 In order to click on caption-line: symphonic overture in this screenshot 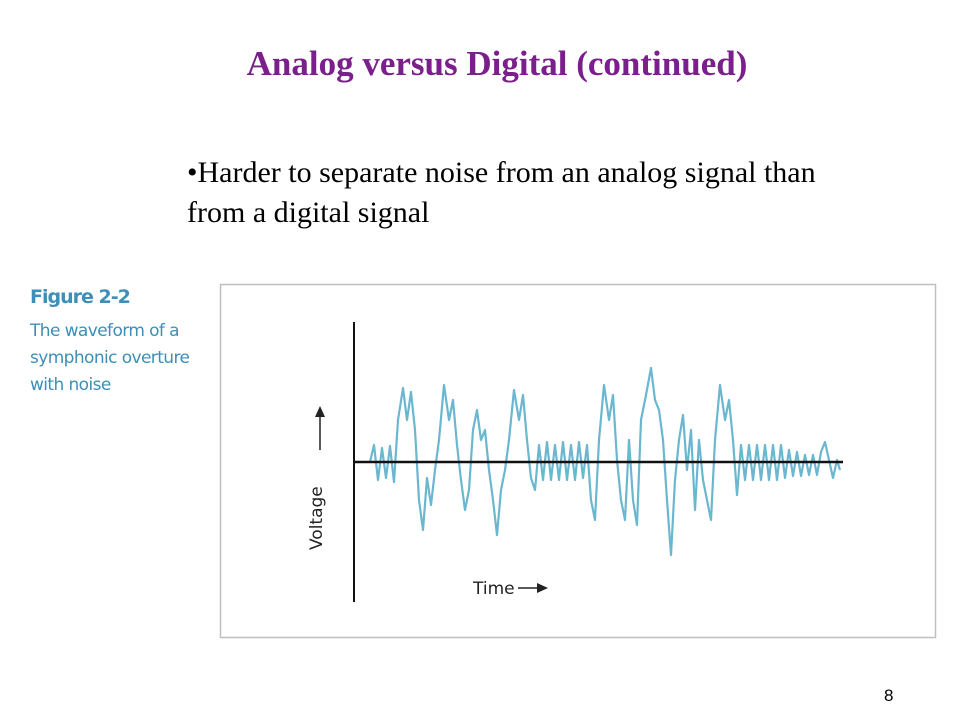, I will do `click(110, 358)`.